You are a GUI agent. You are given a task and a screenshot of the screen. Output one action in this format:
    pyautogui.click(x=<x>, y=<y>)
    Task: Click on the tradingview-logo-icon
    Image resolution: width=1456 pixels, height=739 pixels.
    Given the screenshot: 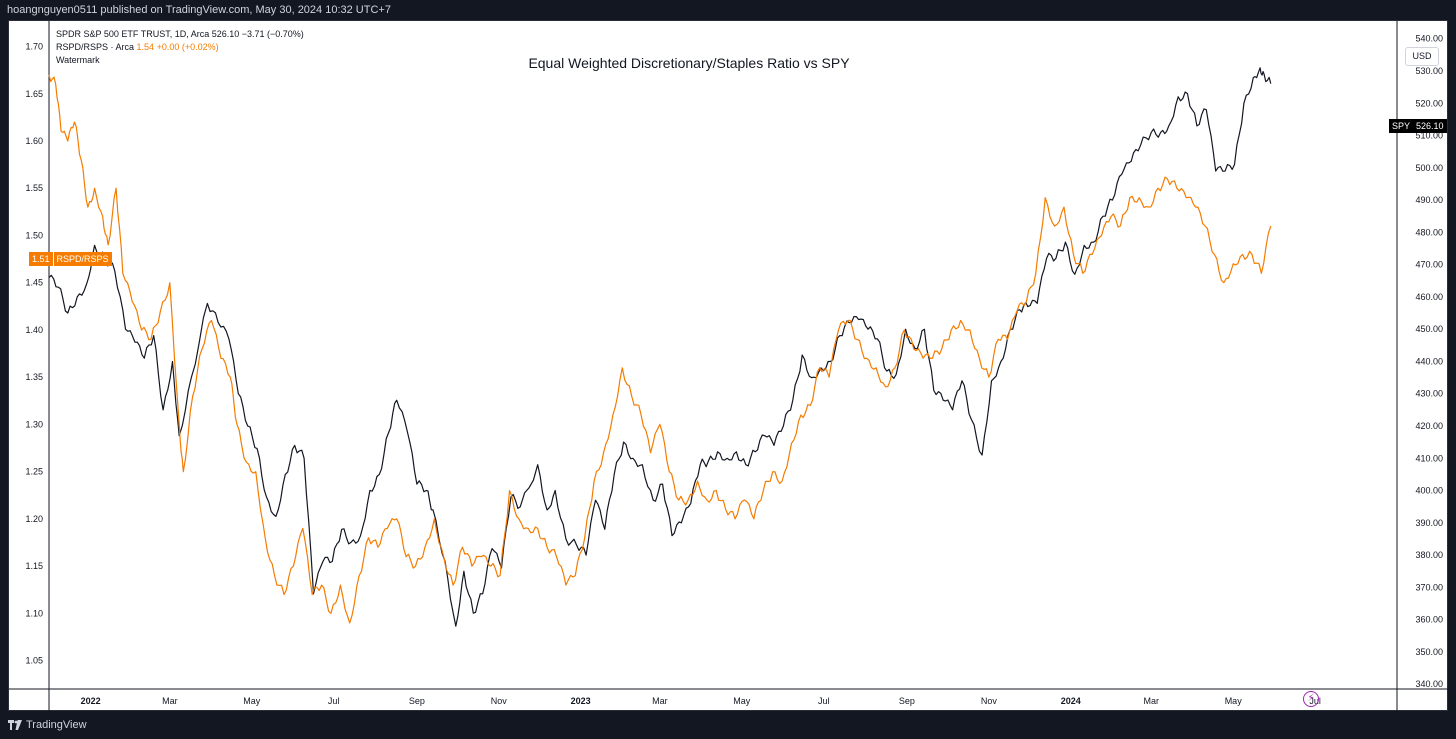 What is the action you would take?
    pyautogui.click(x=15, y=725)
    